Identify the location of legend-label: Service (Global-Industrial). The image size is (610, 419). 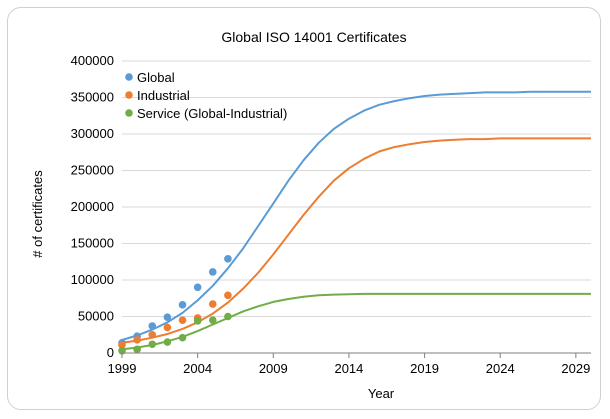
(212, 113).